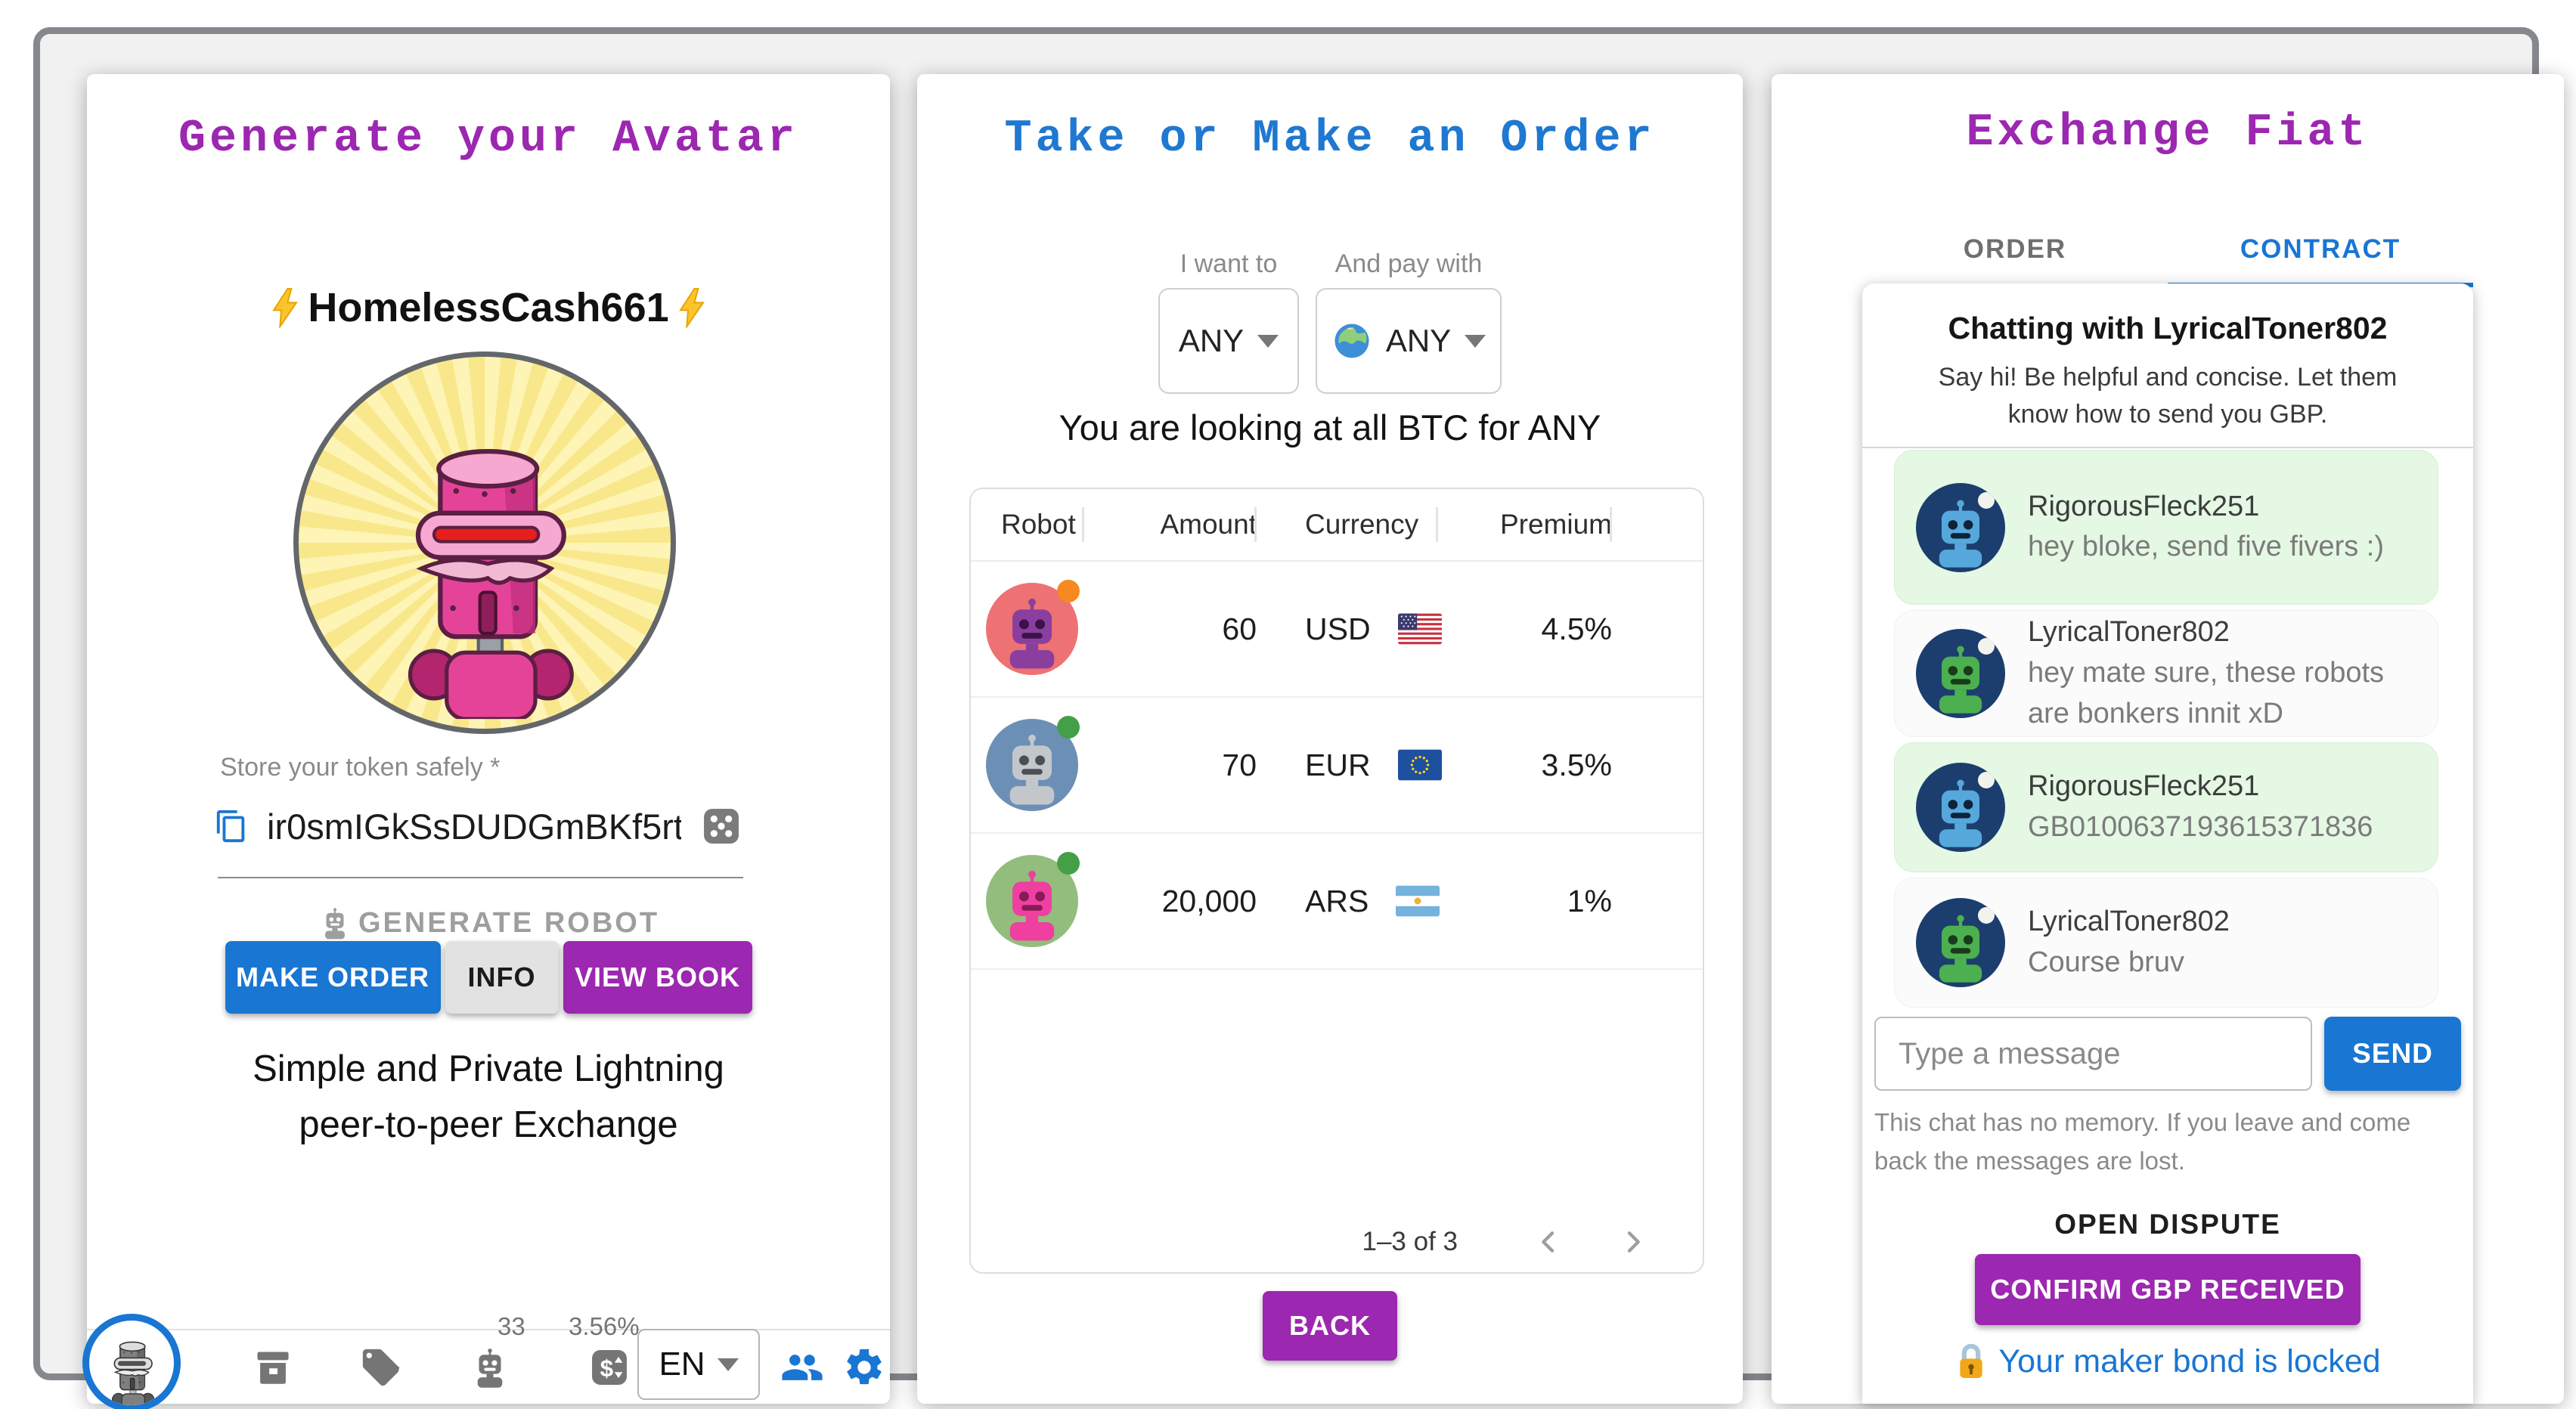 Image resolution: width=2576 pixels, height=1409 pixels. What do you see at coordinates (1337, 766) in the screenshot?
I see `order-row: 70 EUR 3.5%` at bounding box center [1337, 766].